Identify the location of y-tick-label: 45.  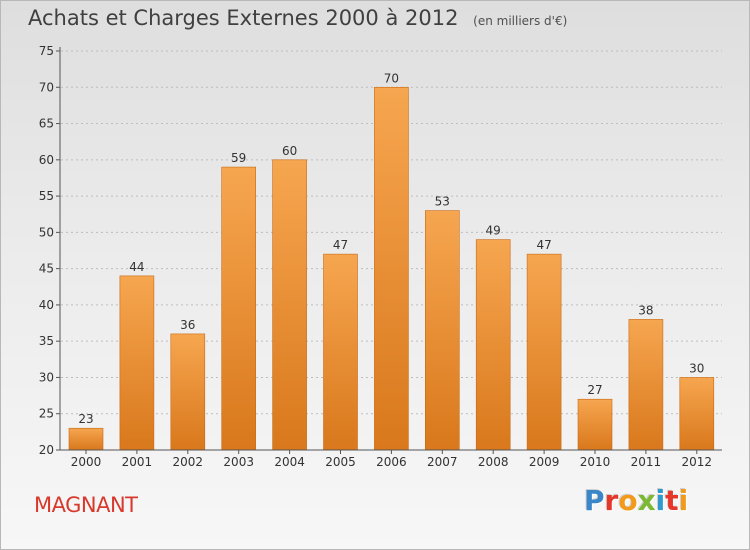
(46, 269).